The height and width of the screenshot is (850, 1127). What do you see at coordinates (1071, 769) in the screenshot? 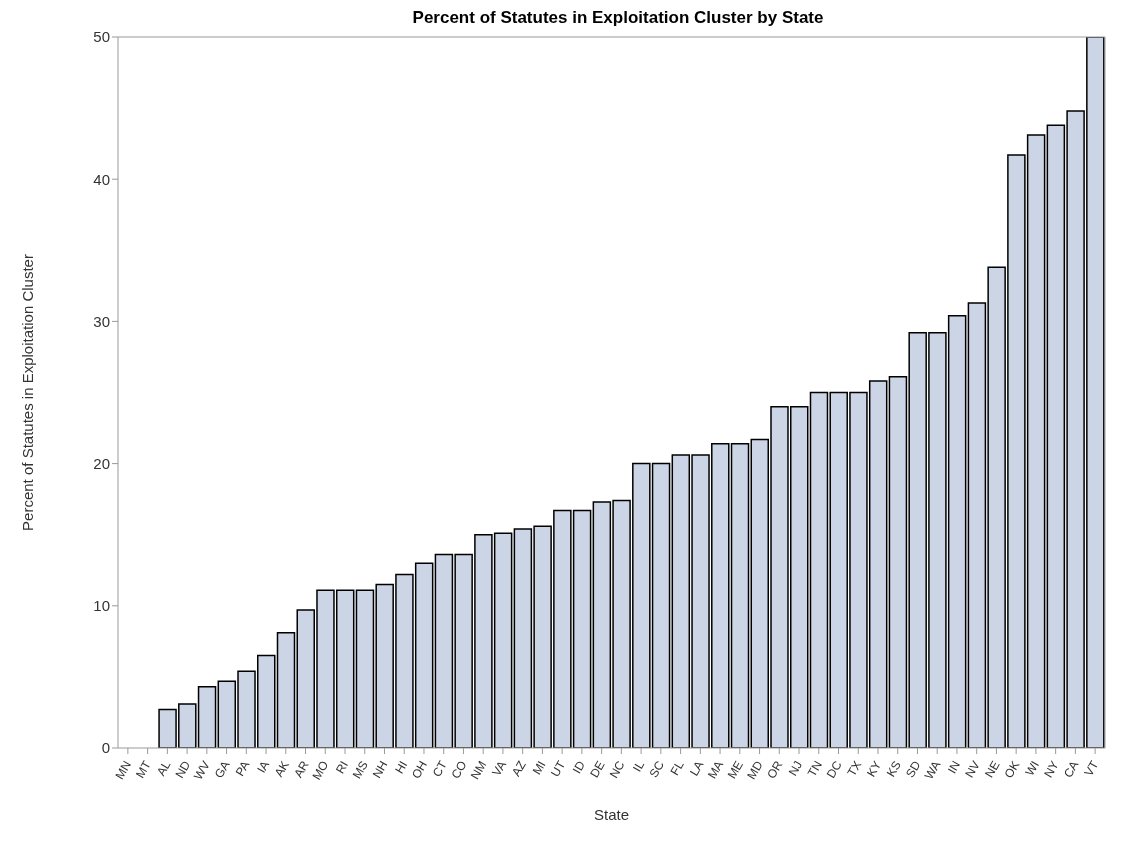
I see `x-tick-label: CA` at bounding box center [1071, 769].